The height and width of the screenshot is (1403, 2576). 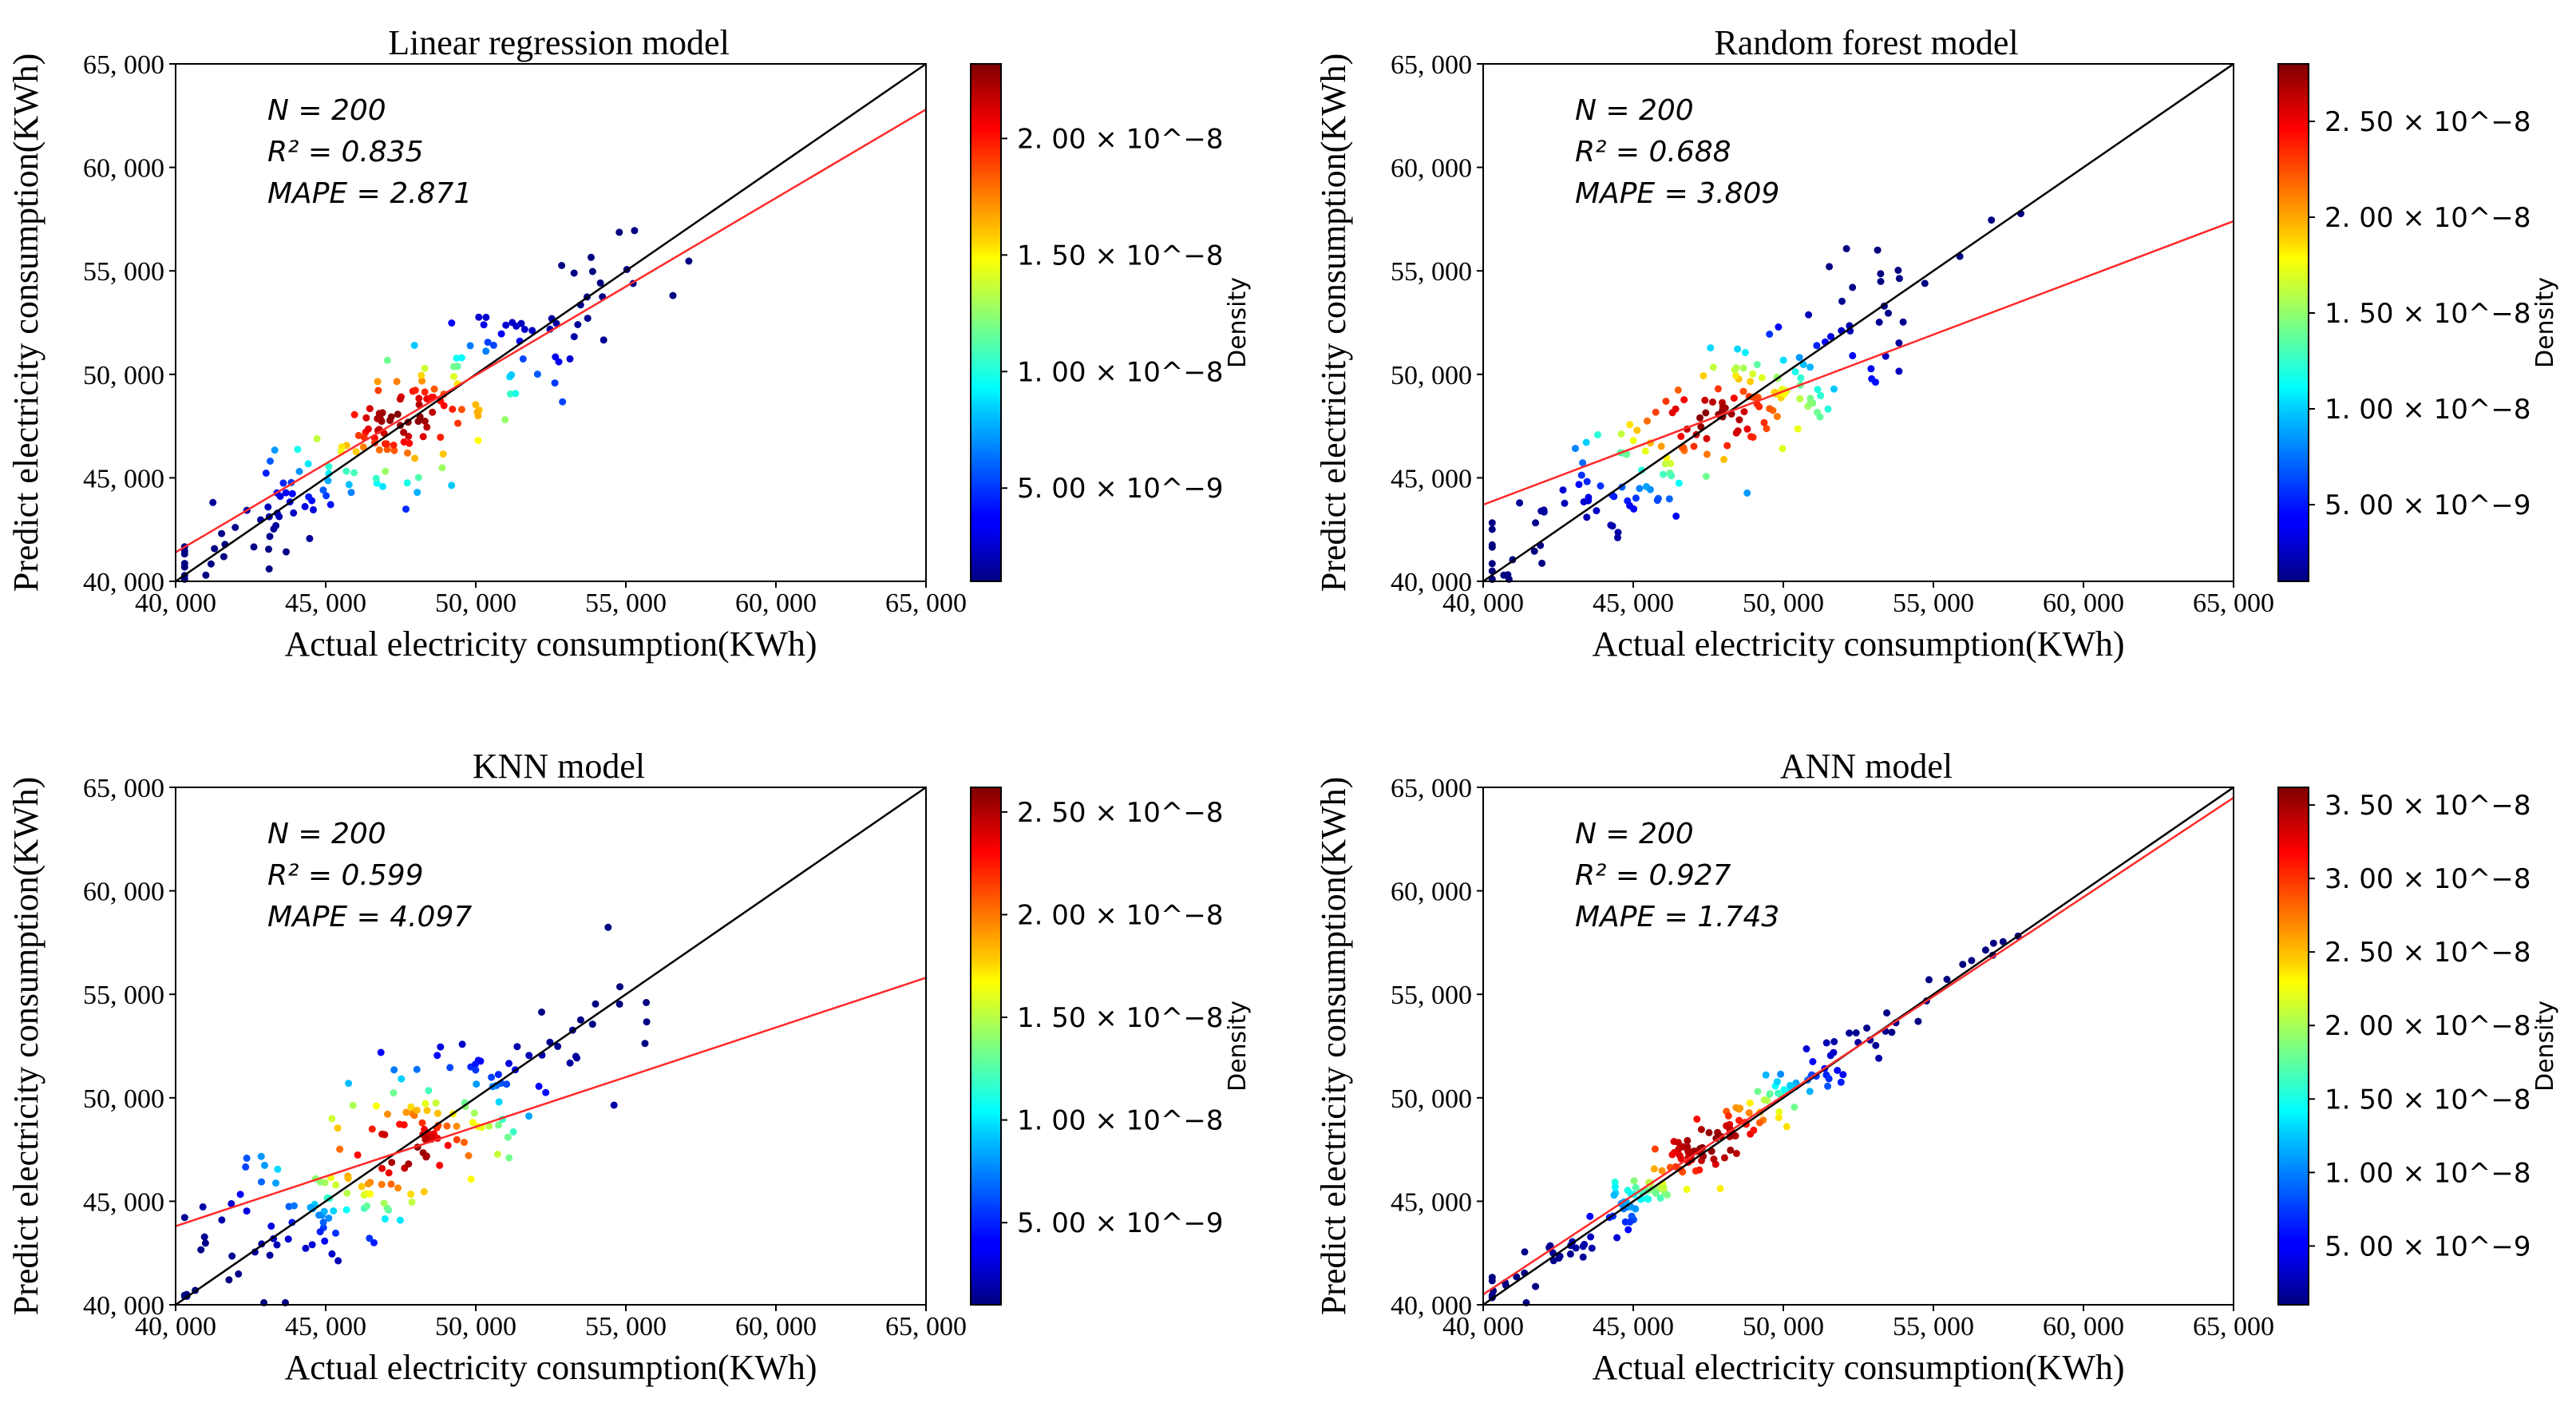 I want to click on x-tick-label: 50, 000, so click(x=1784, y=603).